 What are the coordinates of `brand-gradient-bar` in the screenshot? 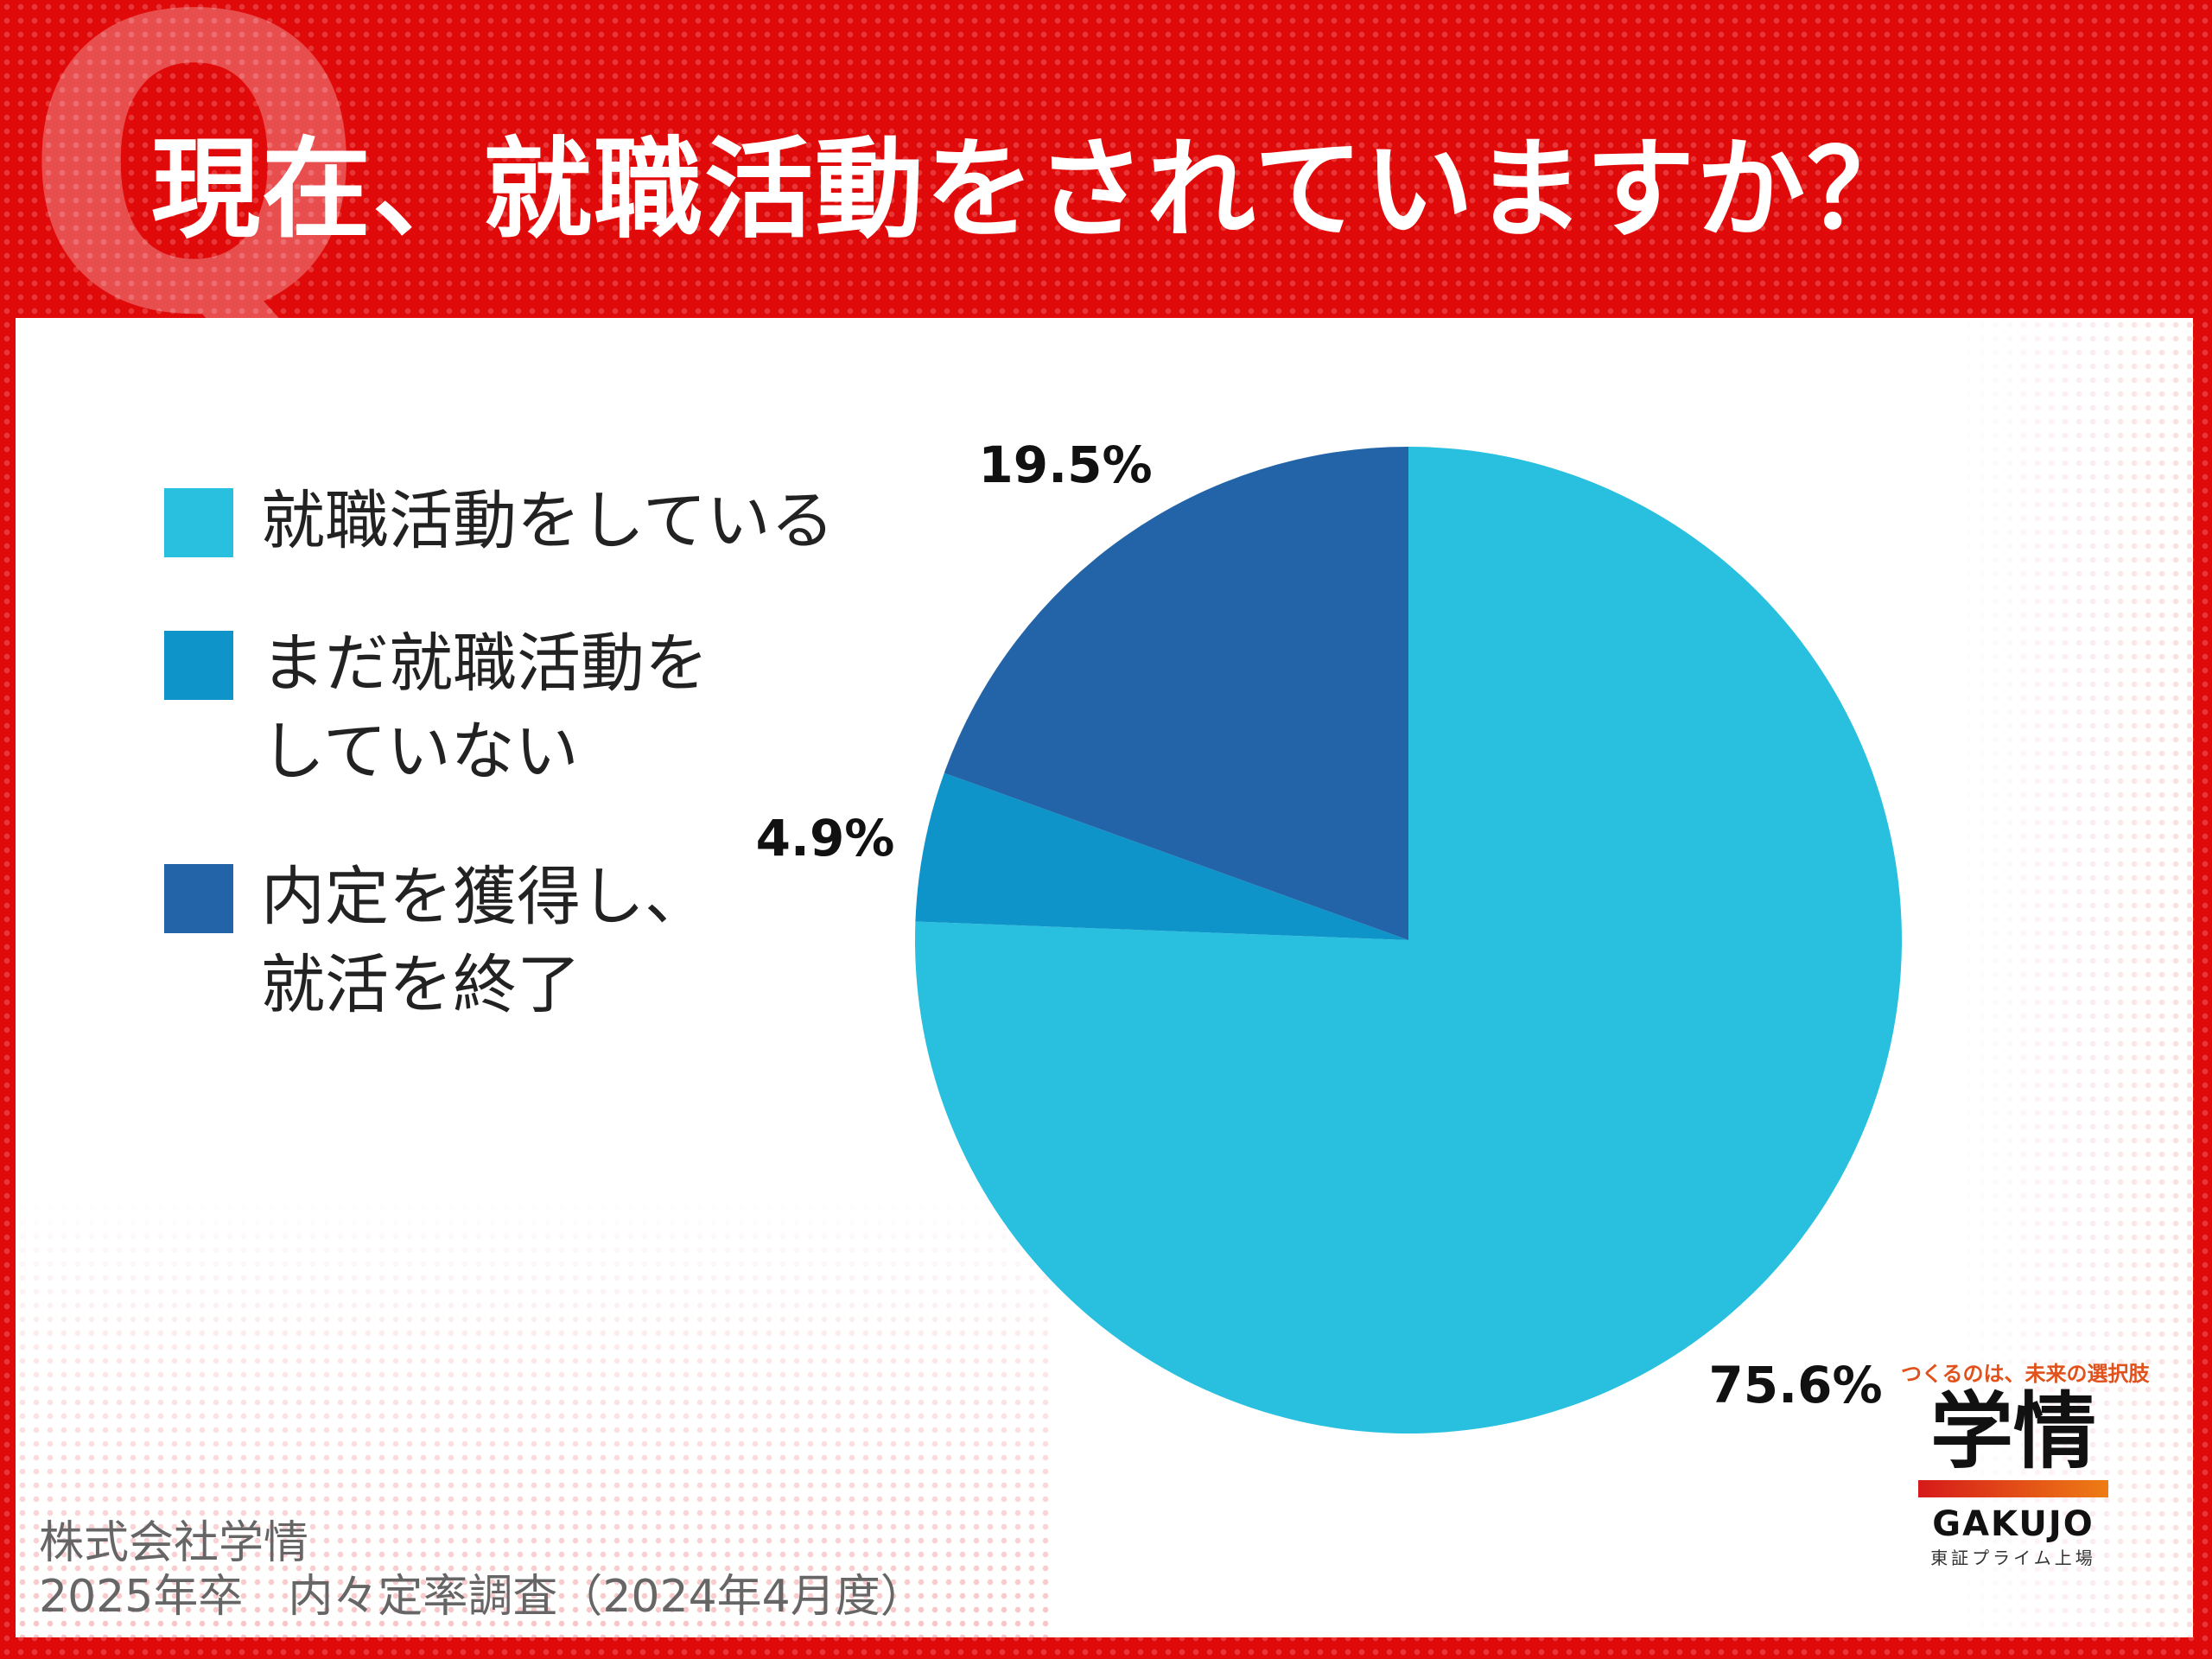 It's located at (2013, 1488).